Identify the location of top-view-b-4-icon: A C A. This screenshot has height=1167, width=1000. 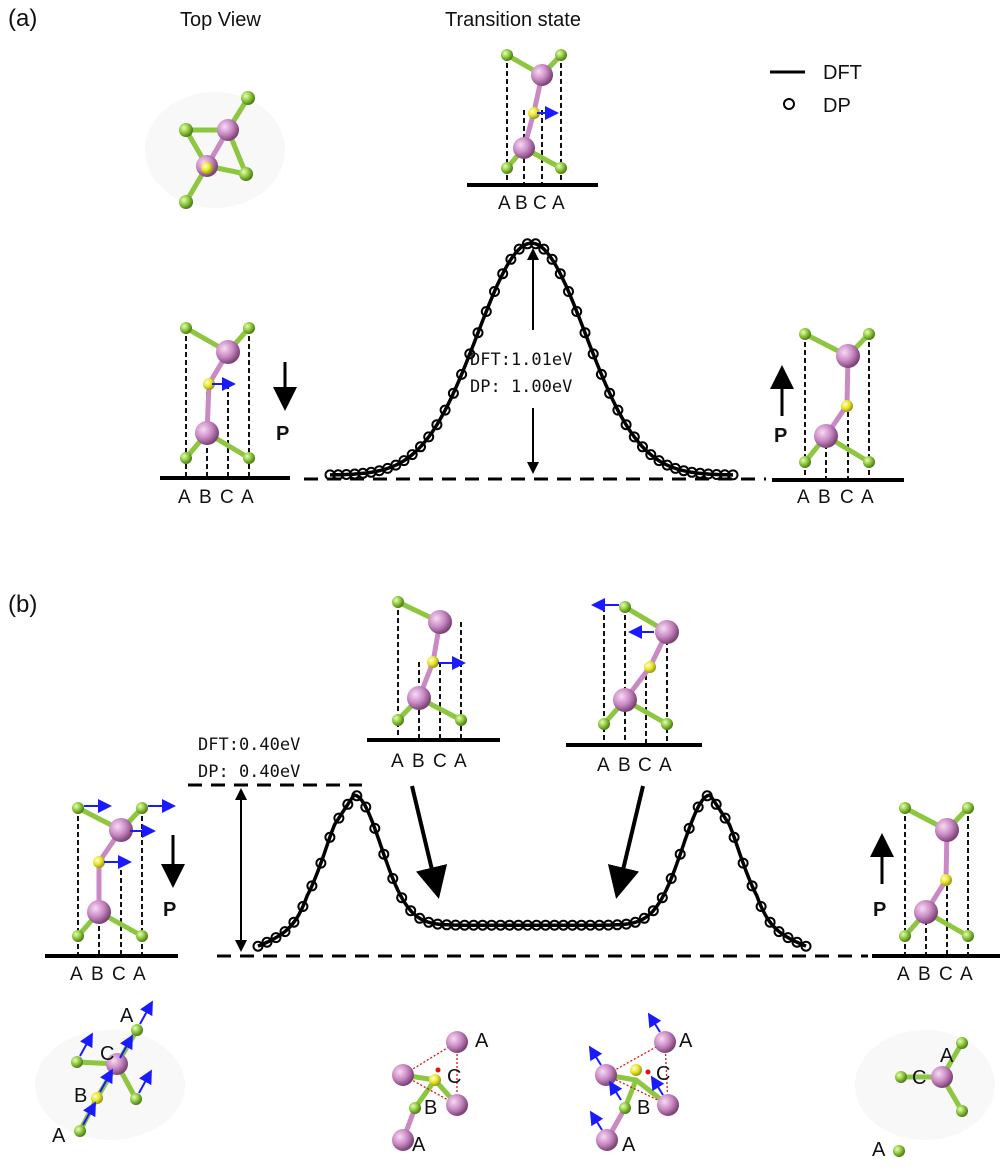
(925, 1095).